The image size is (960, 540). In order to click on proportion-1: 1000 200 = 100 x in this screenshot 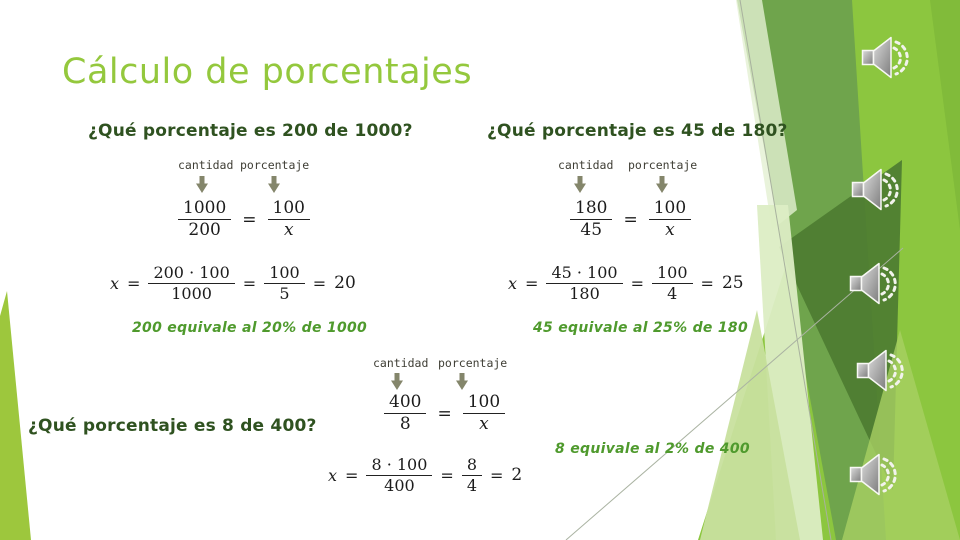, I will do `click(244, 219)`.